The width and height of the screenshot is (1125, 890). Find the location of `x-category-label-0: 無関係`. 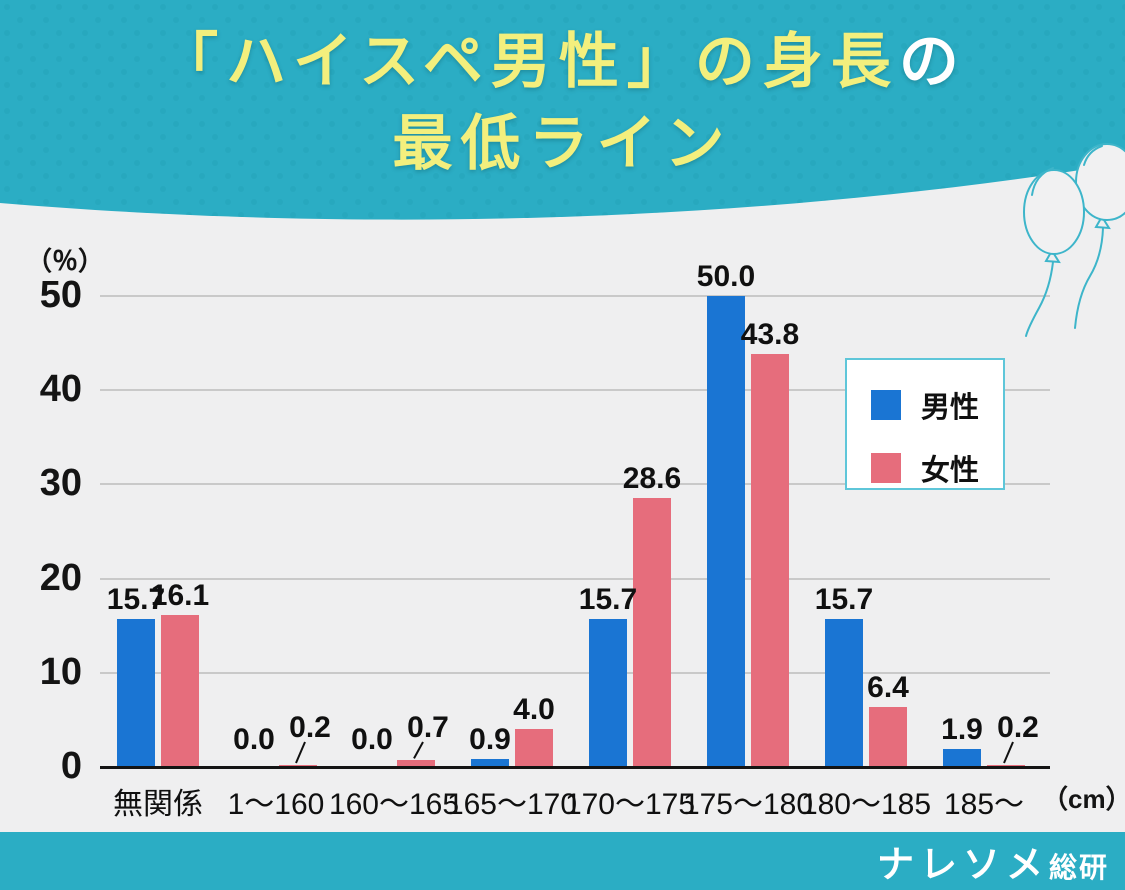

x-category-label-0: 無関係 is located at coordinates (158, 804).